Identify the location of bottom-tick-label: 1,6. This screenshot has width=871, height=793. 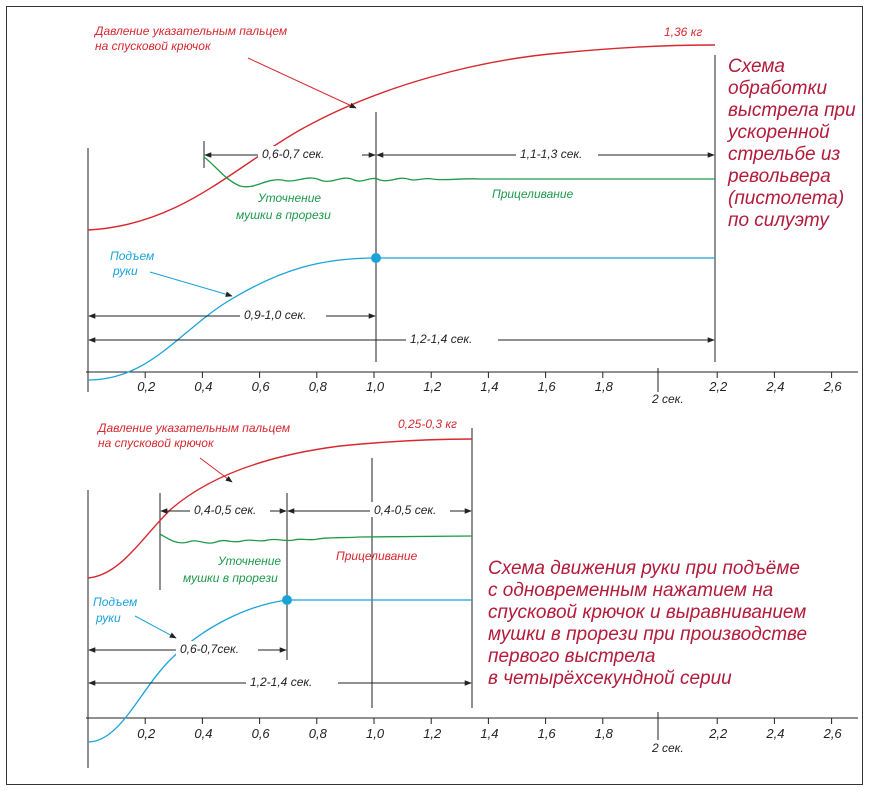
(547, 733).